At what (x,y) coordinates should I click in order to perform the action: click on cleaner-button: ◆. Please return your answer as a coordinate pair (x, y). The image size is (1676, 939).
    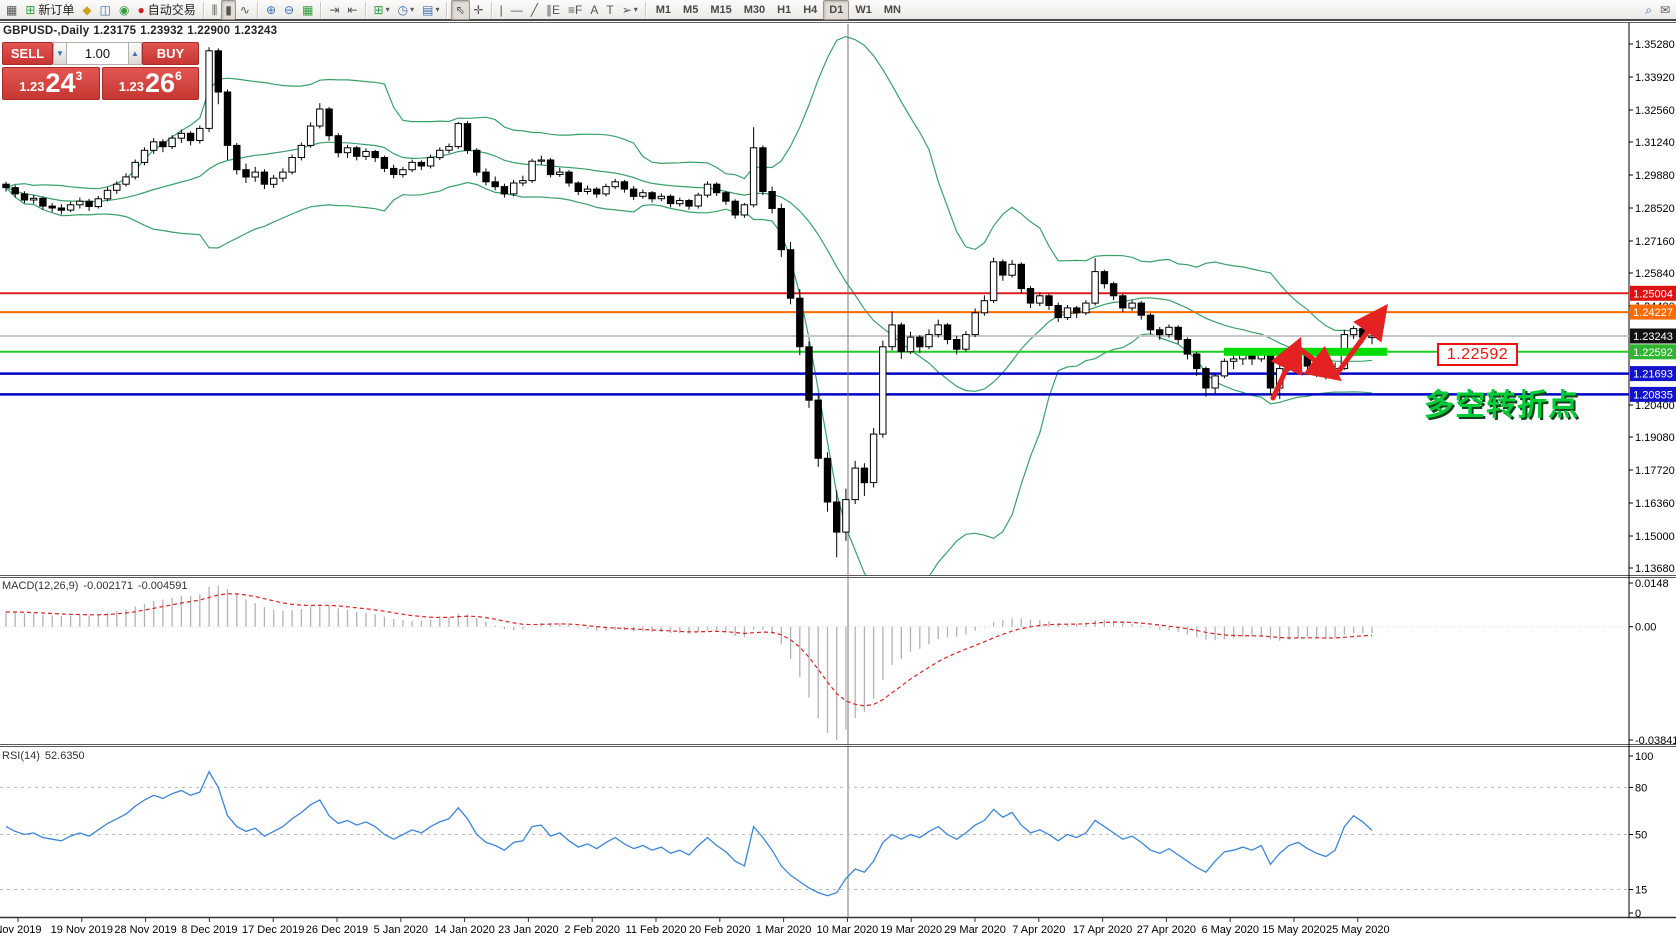
    Looking at the image, I should click on (86, 10).